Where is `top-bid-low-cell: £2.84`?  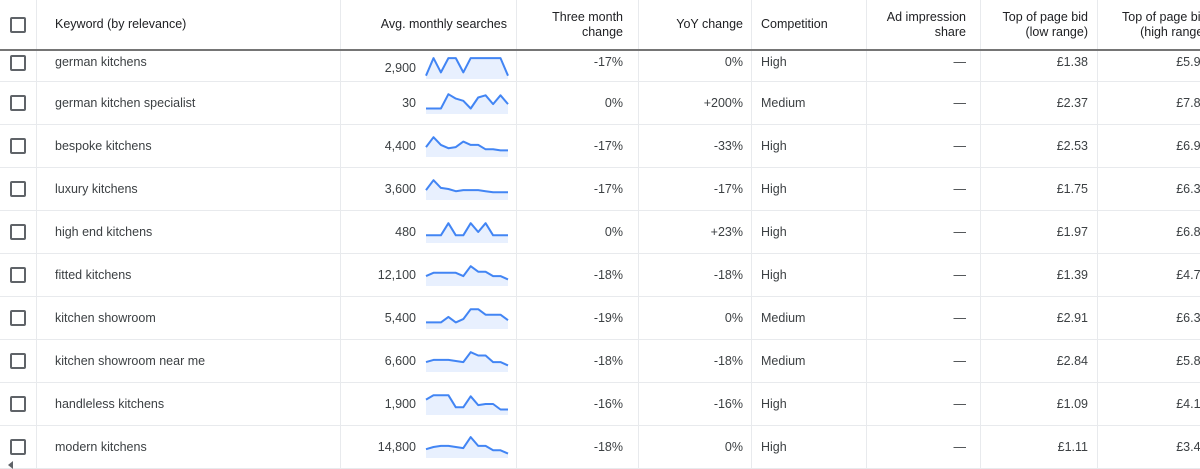 top-bid-low-cell: £2.84 is located at coordinates (1039, 361).